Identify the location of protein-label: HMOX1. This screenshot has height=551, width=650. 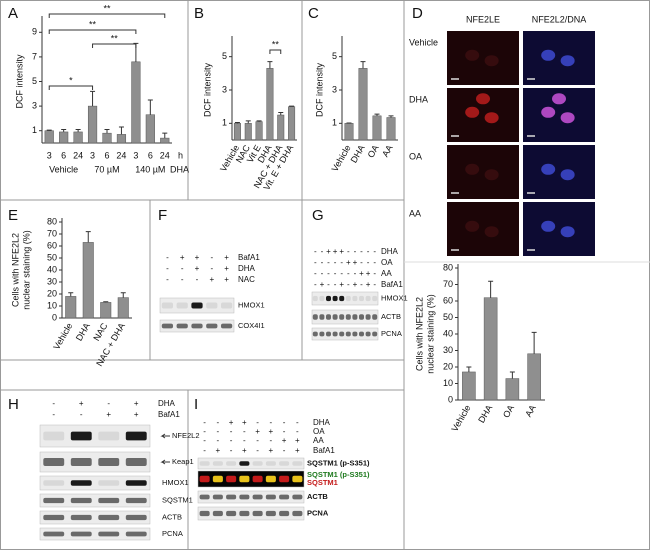
(394, 297).